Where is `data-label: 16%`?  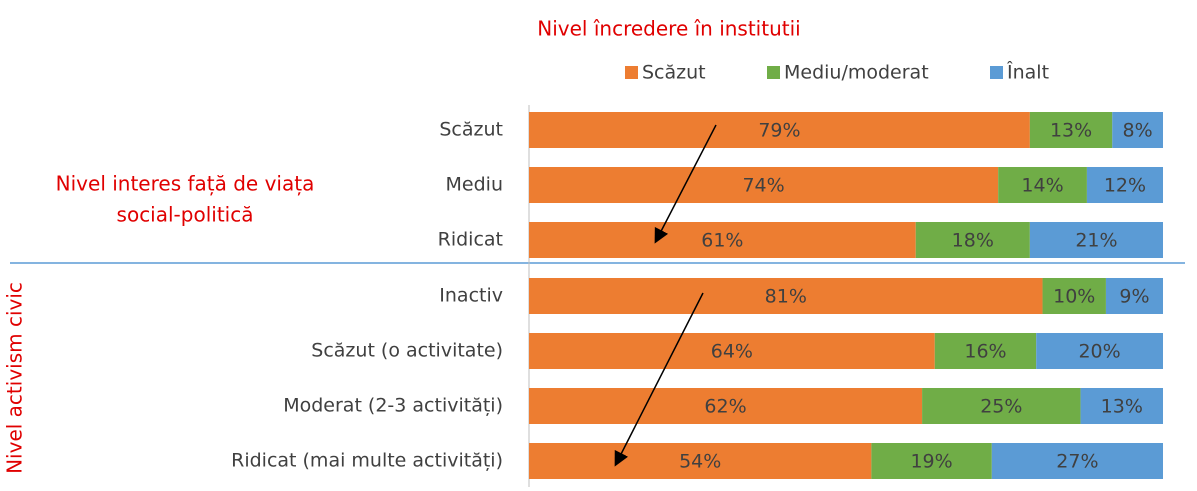 data-label: 16% is located at coordinates (985, 352).